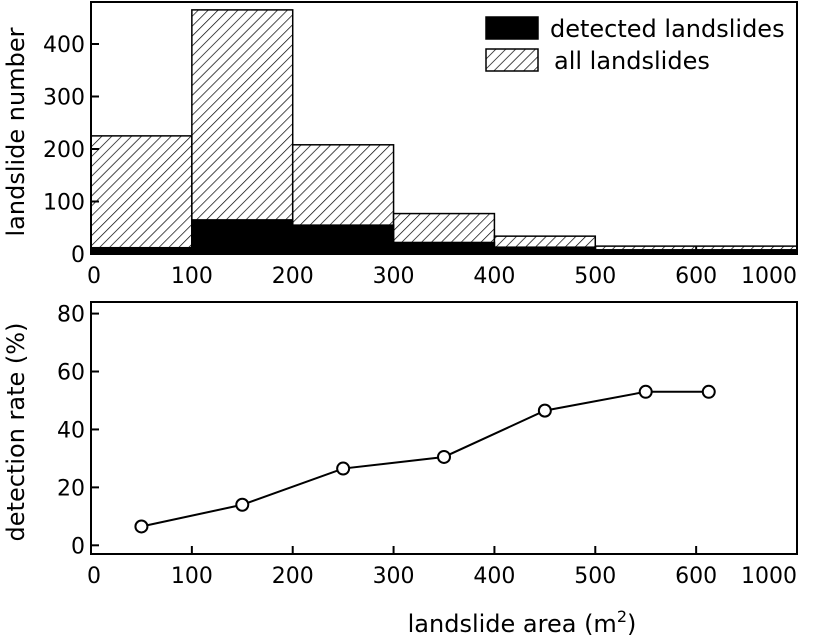 This screenshot has height=643, width=830. What do you see at coordinates (769, 276) in the screenshot?
I see `histogram-x-tick-label: 1000` at bounding box center [769, 276].